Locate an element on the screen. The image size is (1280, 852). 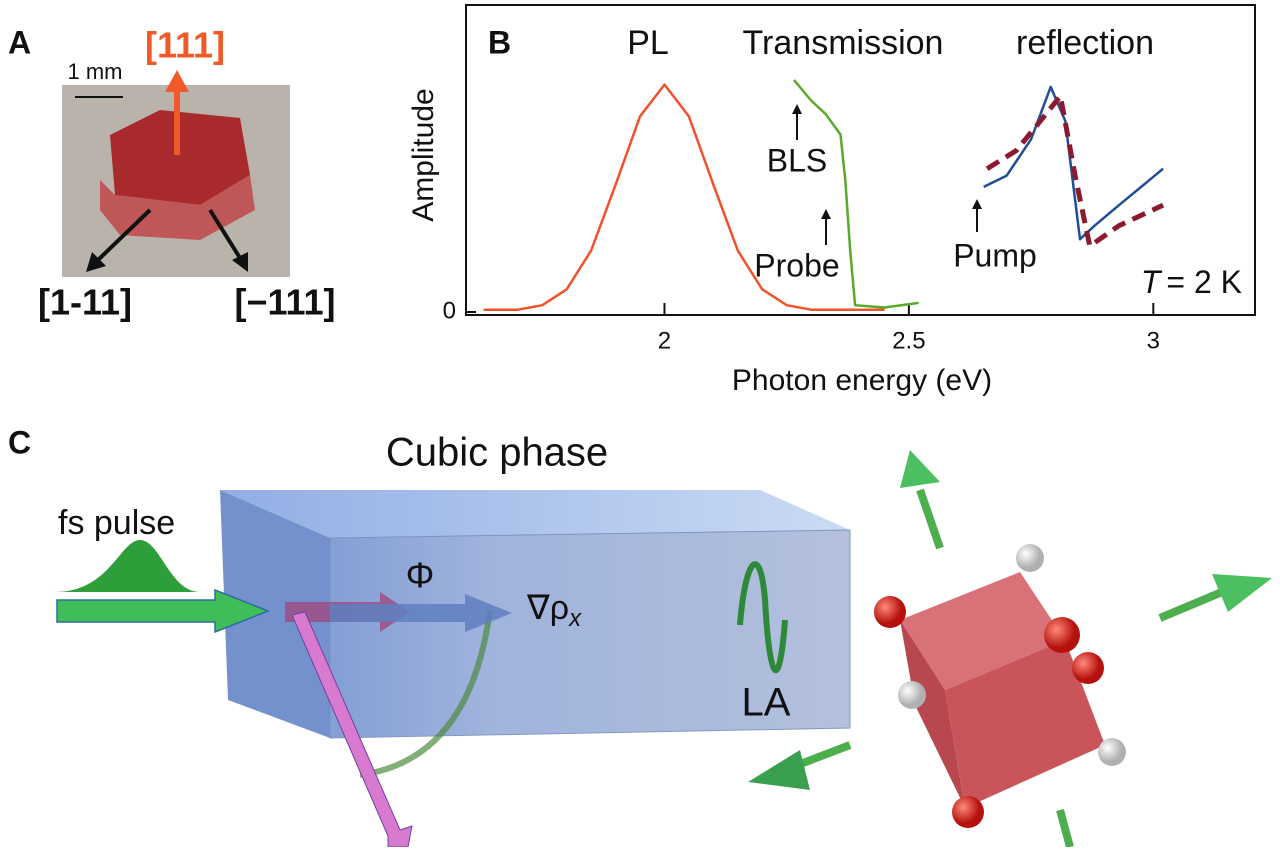
y-axis-label: Amplitude is located at coordinates (423, 154).